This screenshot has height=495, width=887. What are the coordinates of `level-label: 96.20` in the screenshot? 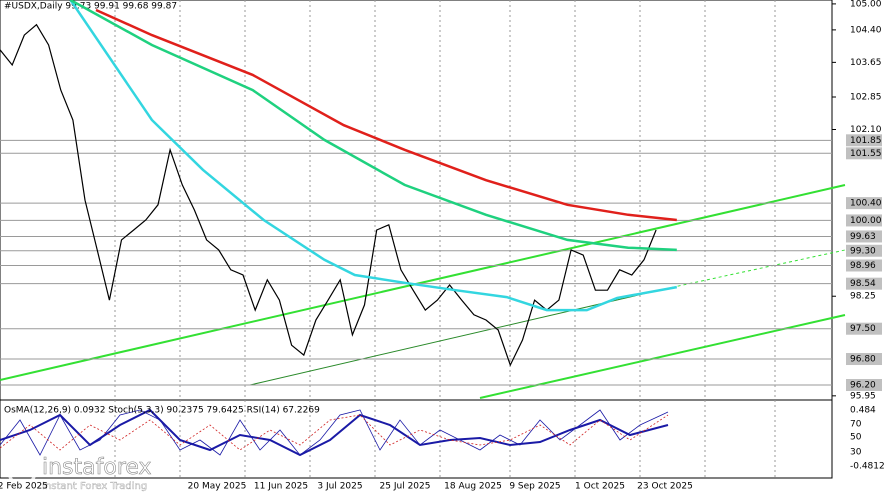 It's located at (863, 386).